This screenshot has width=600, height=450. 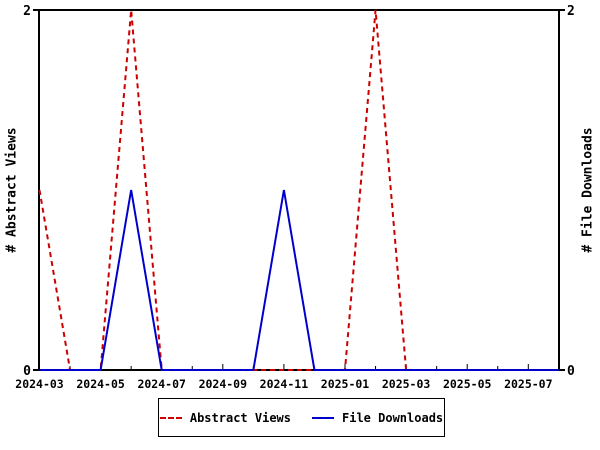 What do you see at coordinates (223, 384) in the screenshot?
I see `x-tick-label: 2024-09` at bounding box center [223, 384].